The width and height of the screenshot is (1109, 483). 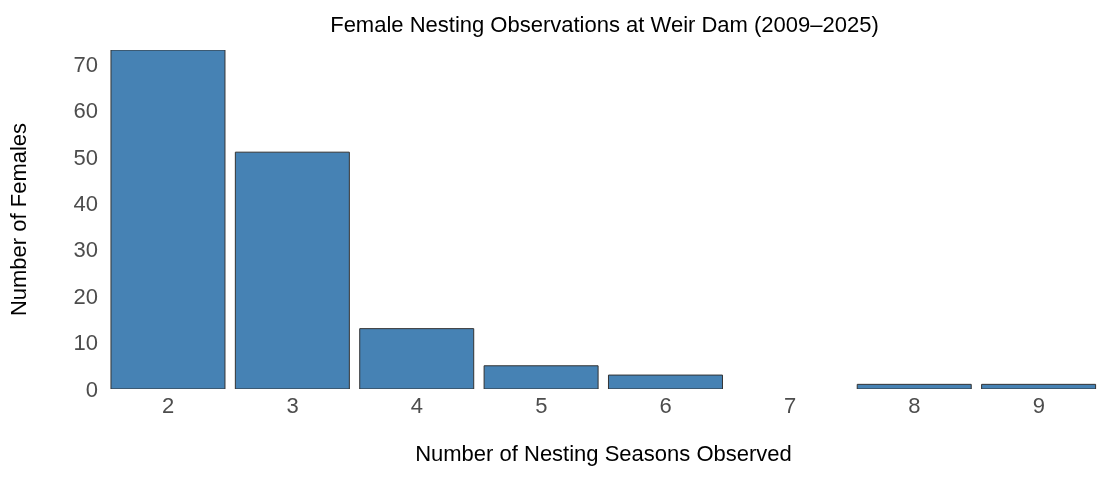 What do you see at coordinates (1038, 405) in the screenshot?
I see `x-tick-label: 9` at bounding box center [1038, 405].